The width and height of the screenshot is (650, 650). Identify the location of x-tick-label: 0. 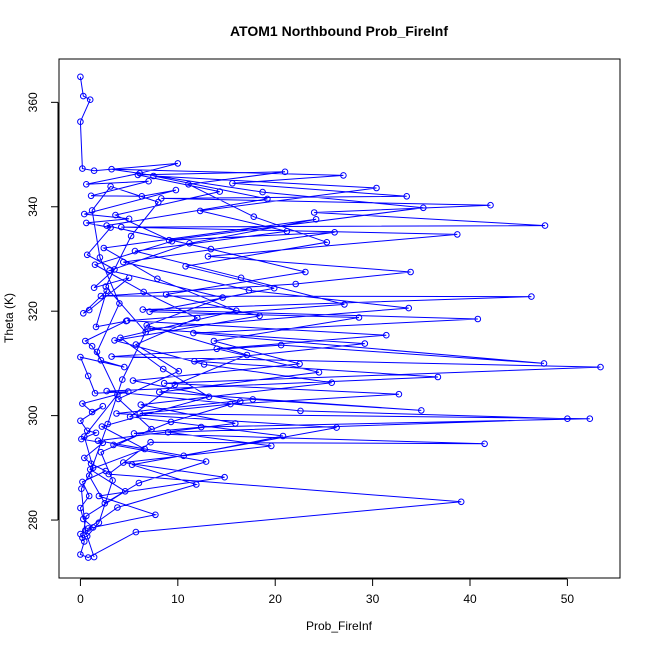
(80, 599).